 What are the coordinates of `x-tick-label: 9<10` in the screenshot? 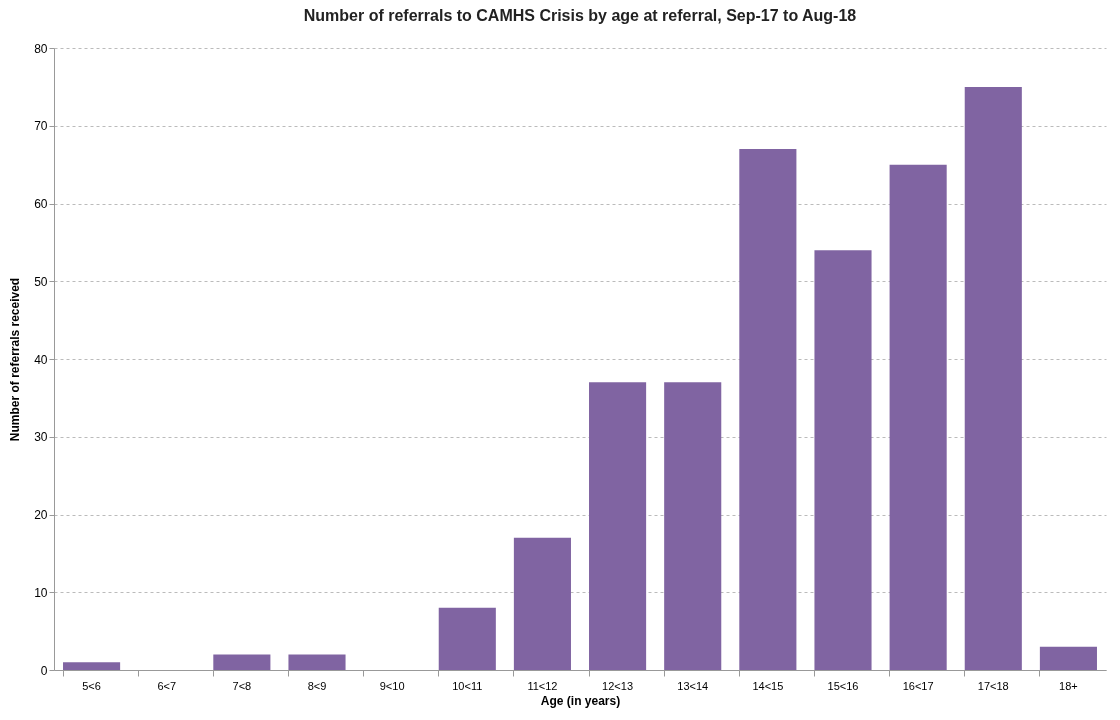 It's located at (392, 685).